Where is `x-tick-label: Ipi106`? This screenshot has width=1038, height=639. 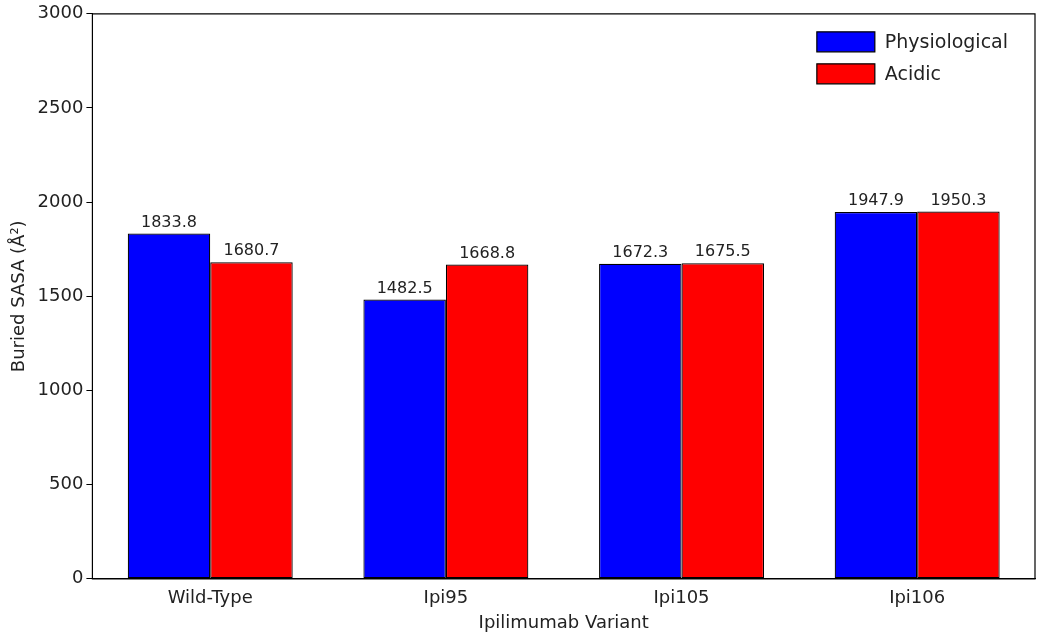
x-tick-label: Ipi106 is located at coordinates (917, 597).